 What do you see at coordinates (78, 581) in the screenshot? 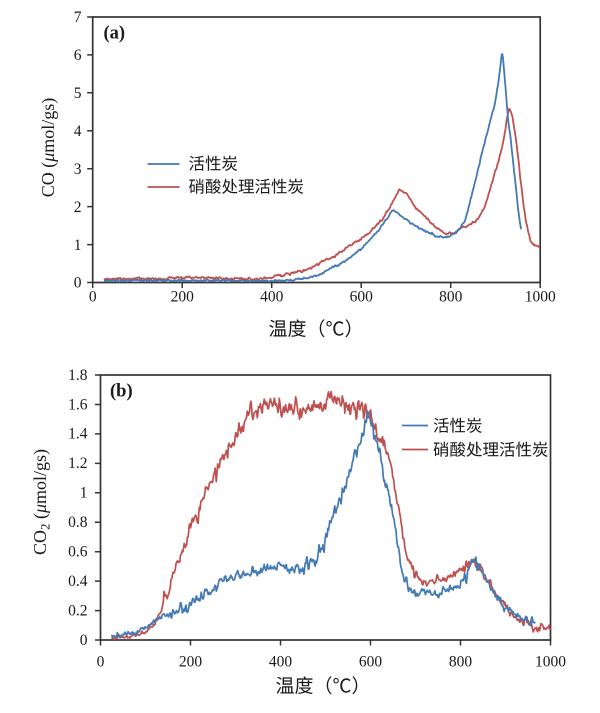
I see `svg-text: 0.4` at bounding box center [78, 581].